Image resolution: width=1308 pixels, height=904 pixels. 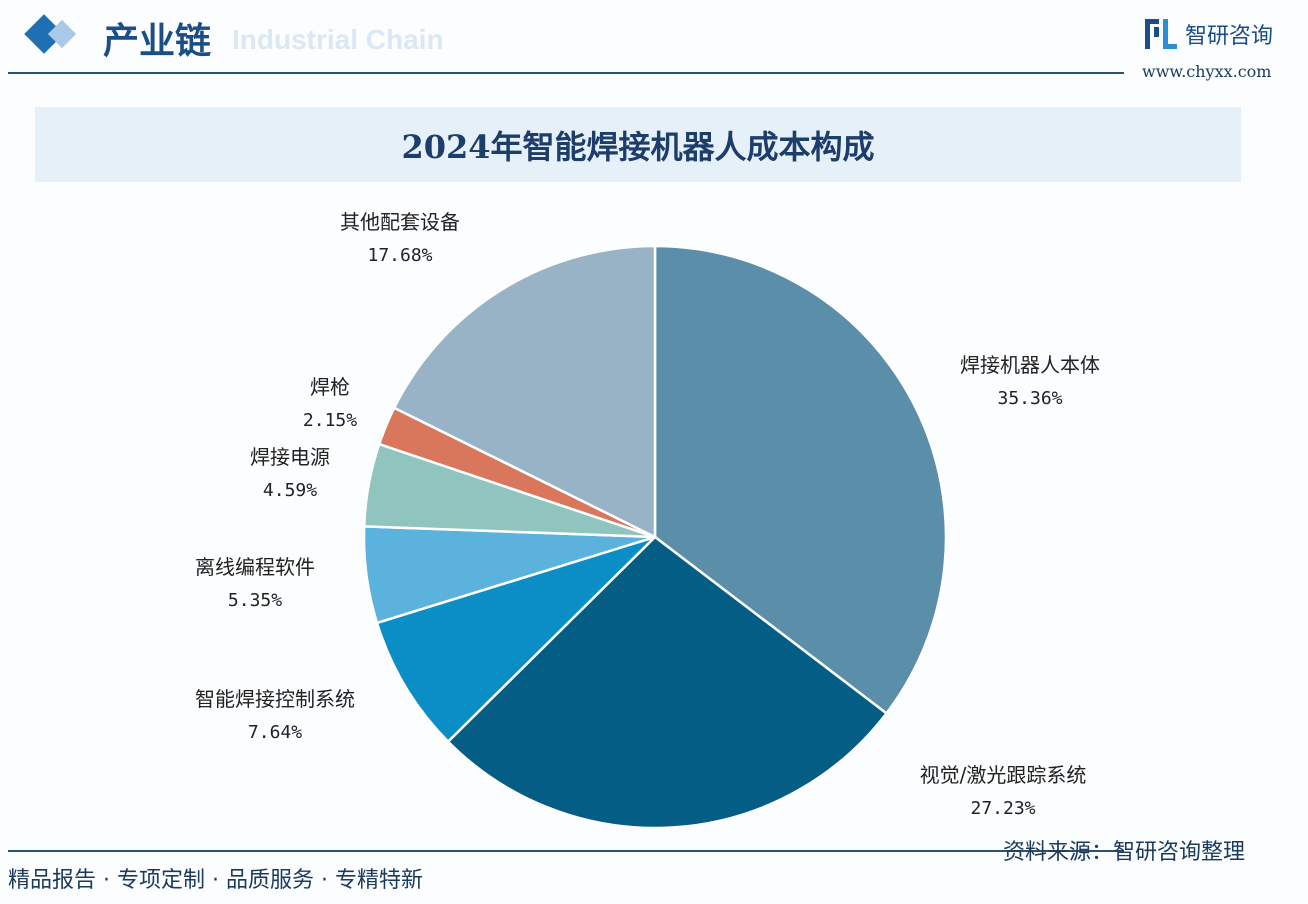 I want to click on slice-label-value: 7.64%, so click(x=275, y=732).